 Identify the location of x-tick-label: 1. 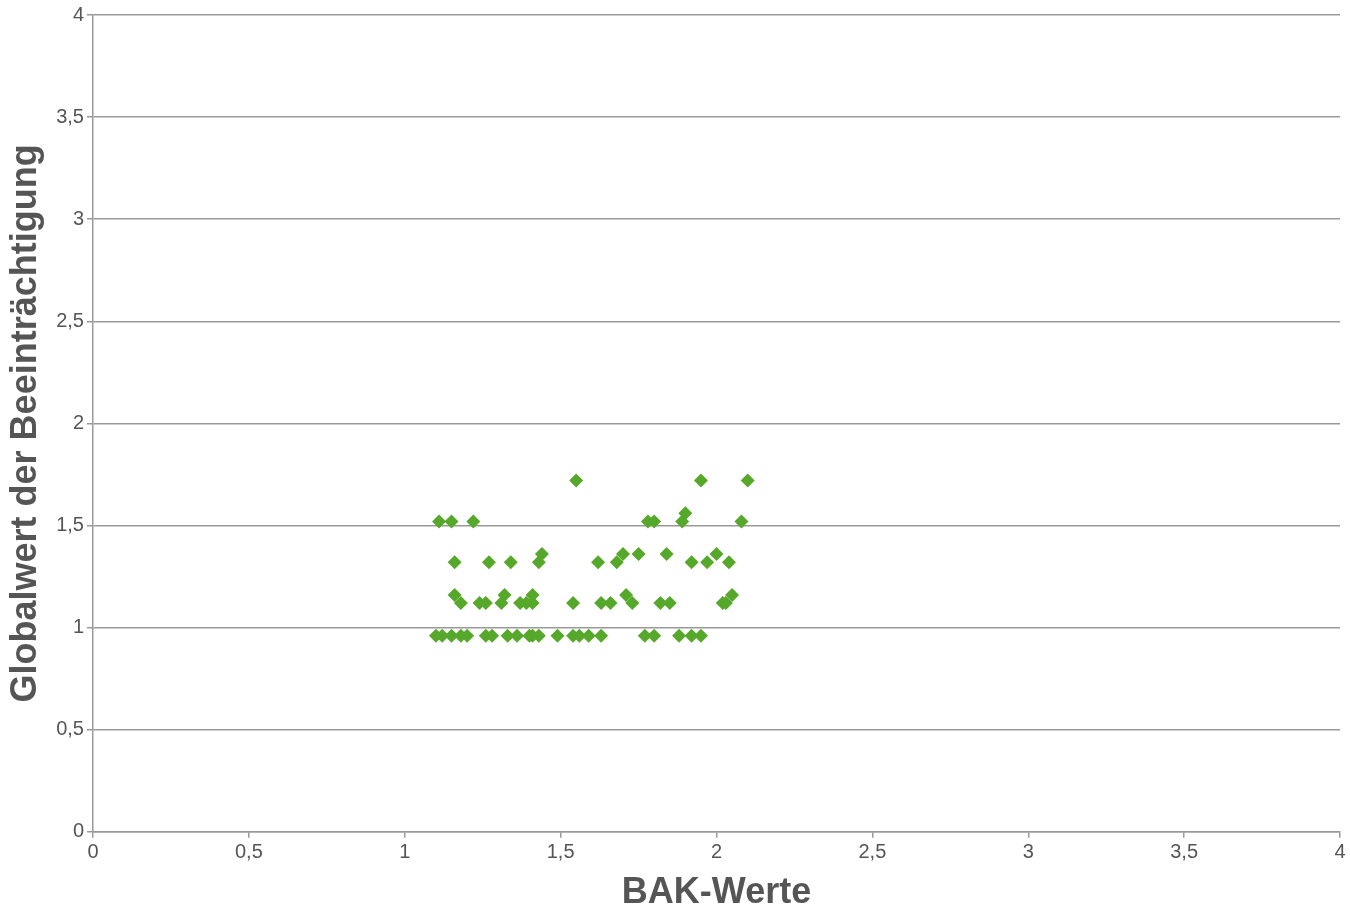
(405, 851).